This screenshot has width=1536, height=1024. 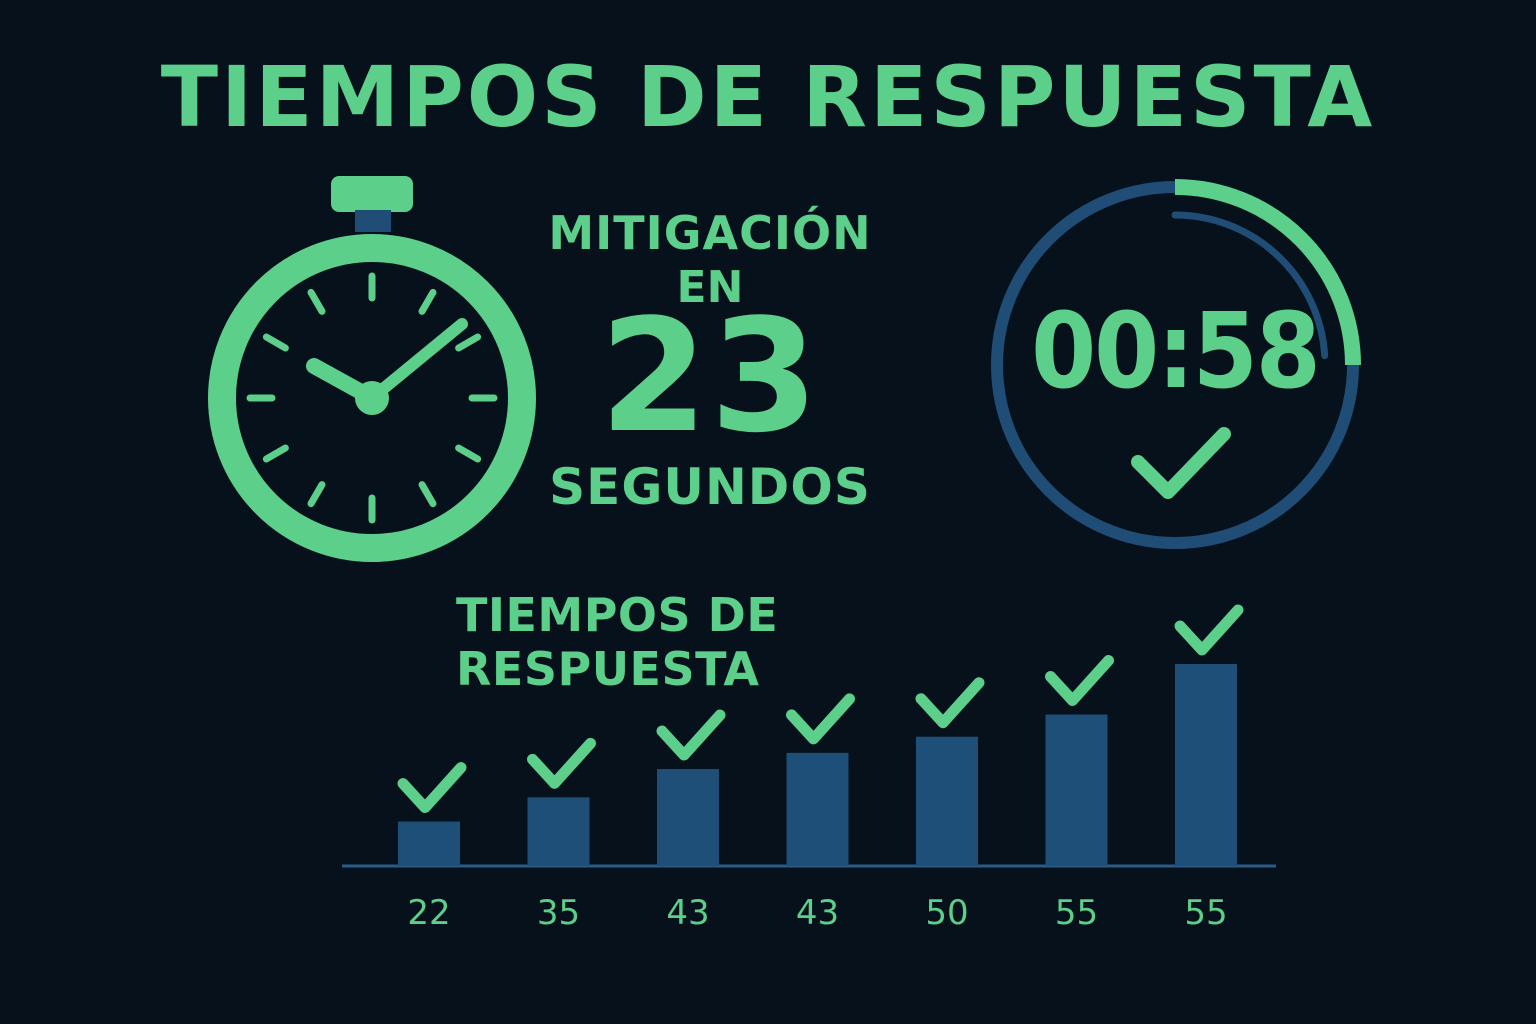 I want to click on timer-ring-icon, so click(x=1176, y=364).